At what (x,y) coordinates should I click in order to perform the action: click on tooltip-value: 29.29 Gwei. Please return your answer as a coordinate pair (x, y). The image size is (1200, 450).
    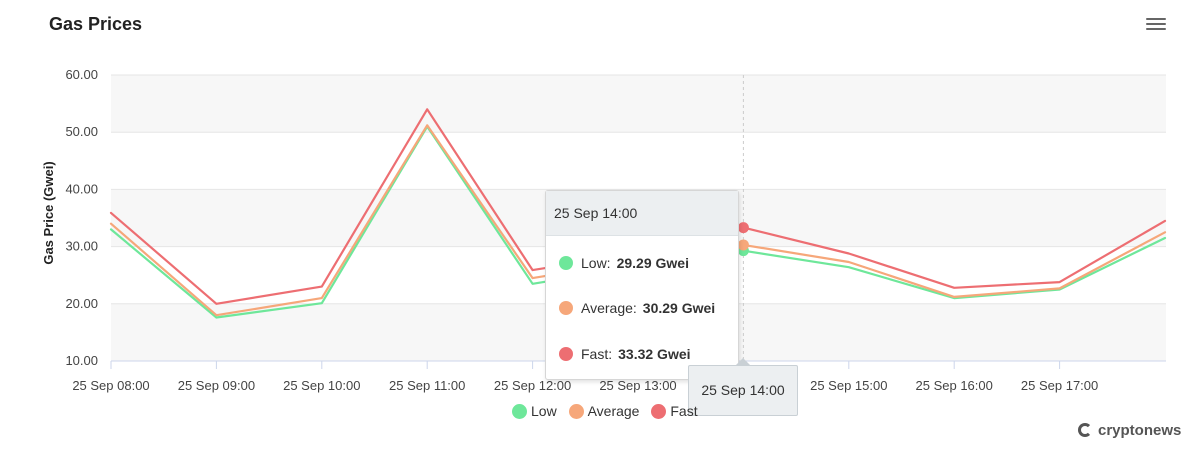
    Looking at the image, I should click on (652, 263).